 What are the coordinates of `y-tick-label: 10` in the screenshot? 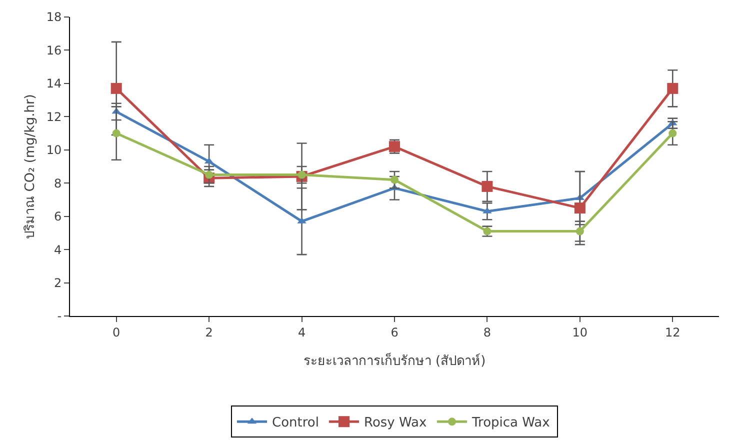 It's located at (54, 150).